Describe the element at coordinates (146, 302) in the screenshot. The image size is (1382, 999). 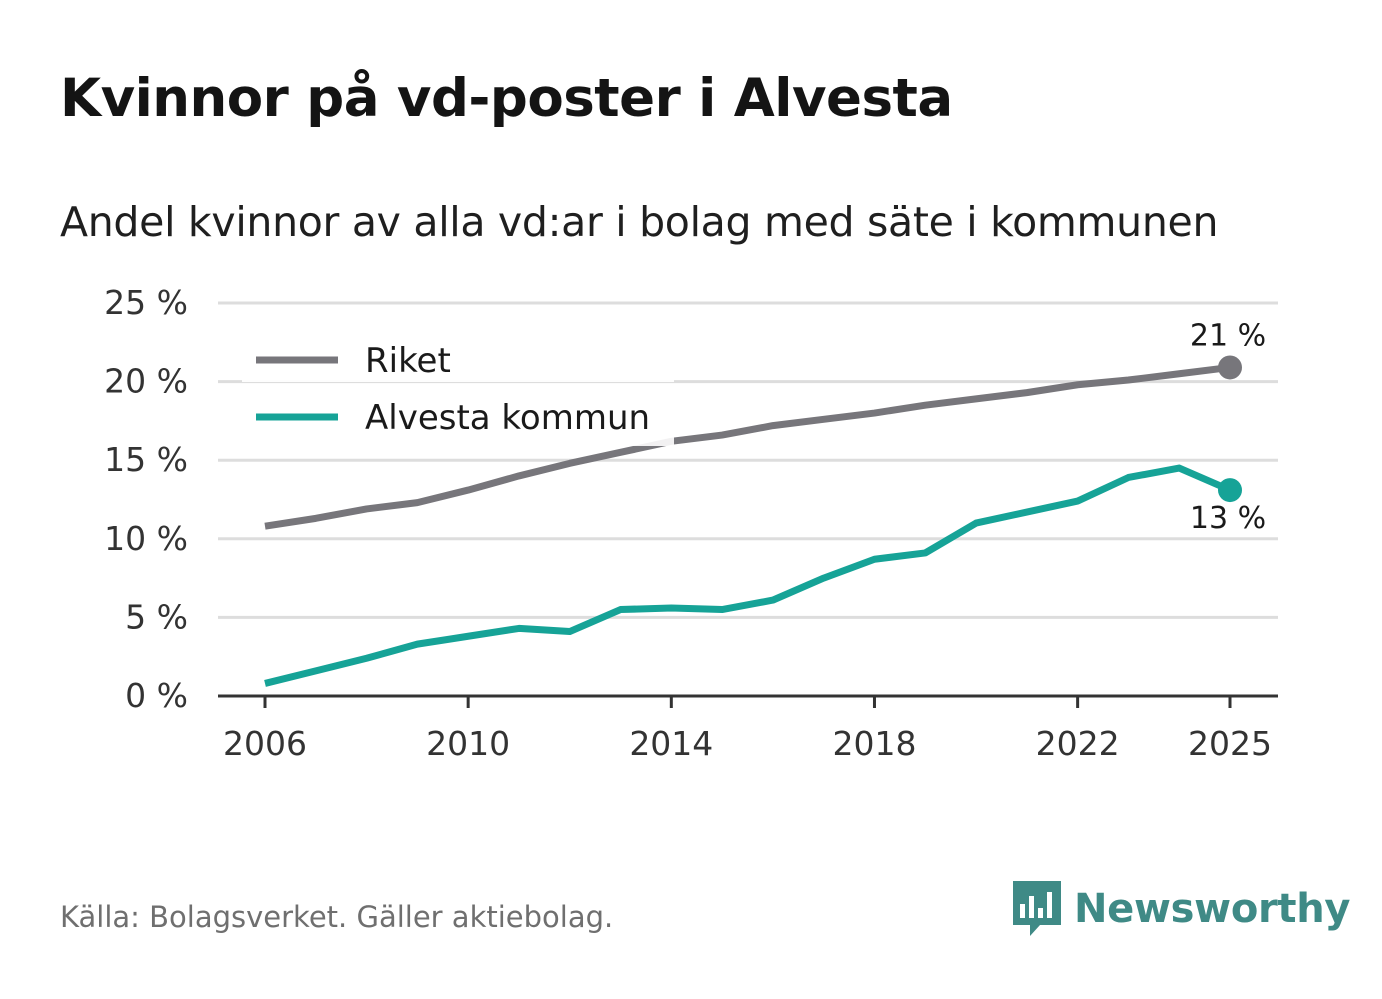
I see `y-tick-label: 25 %` at that location.